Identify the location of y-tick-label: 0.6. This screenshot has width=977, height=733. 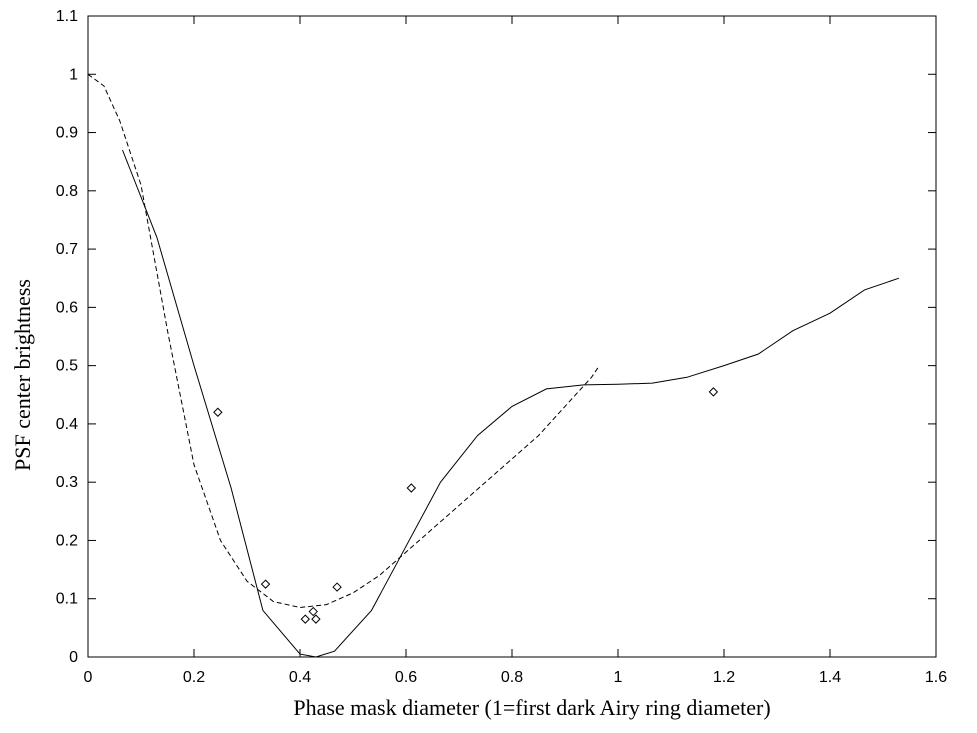
(67, 307).